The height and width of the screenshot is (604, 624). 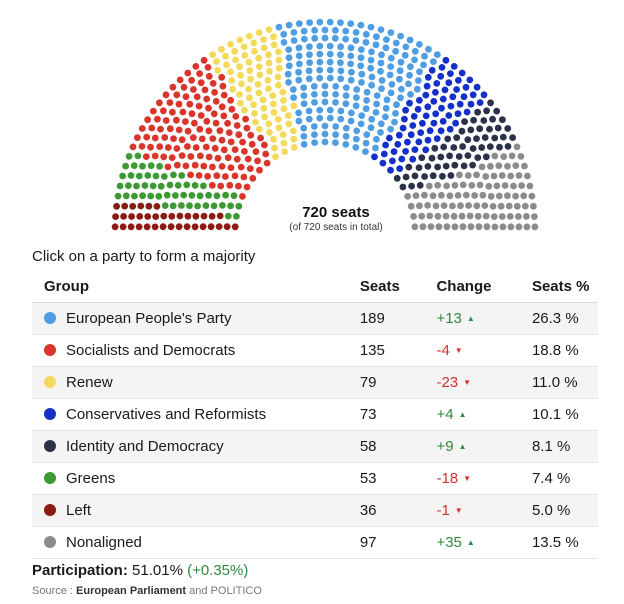 I want to click on party-row: Identity and Democracy 58 +9 ▲ 8.1 %, so click(x=315, y=446).